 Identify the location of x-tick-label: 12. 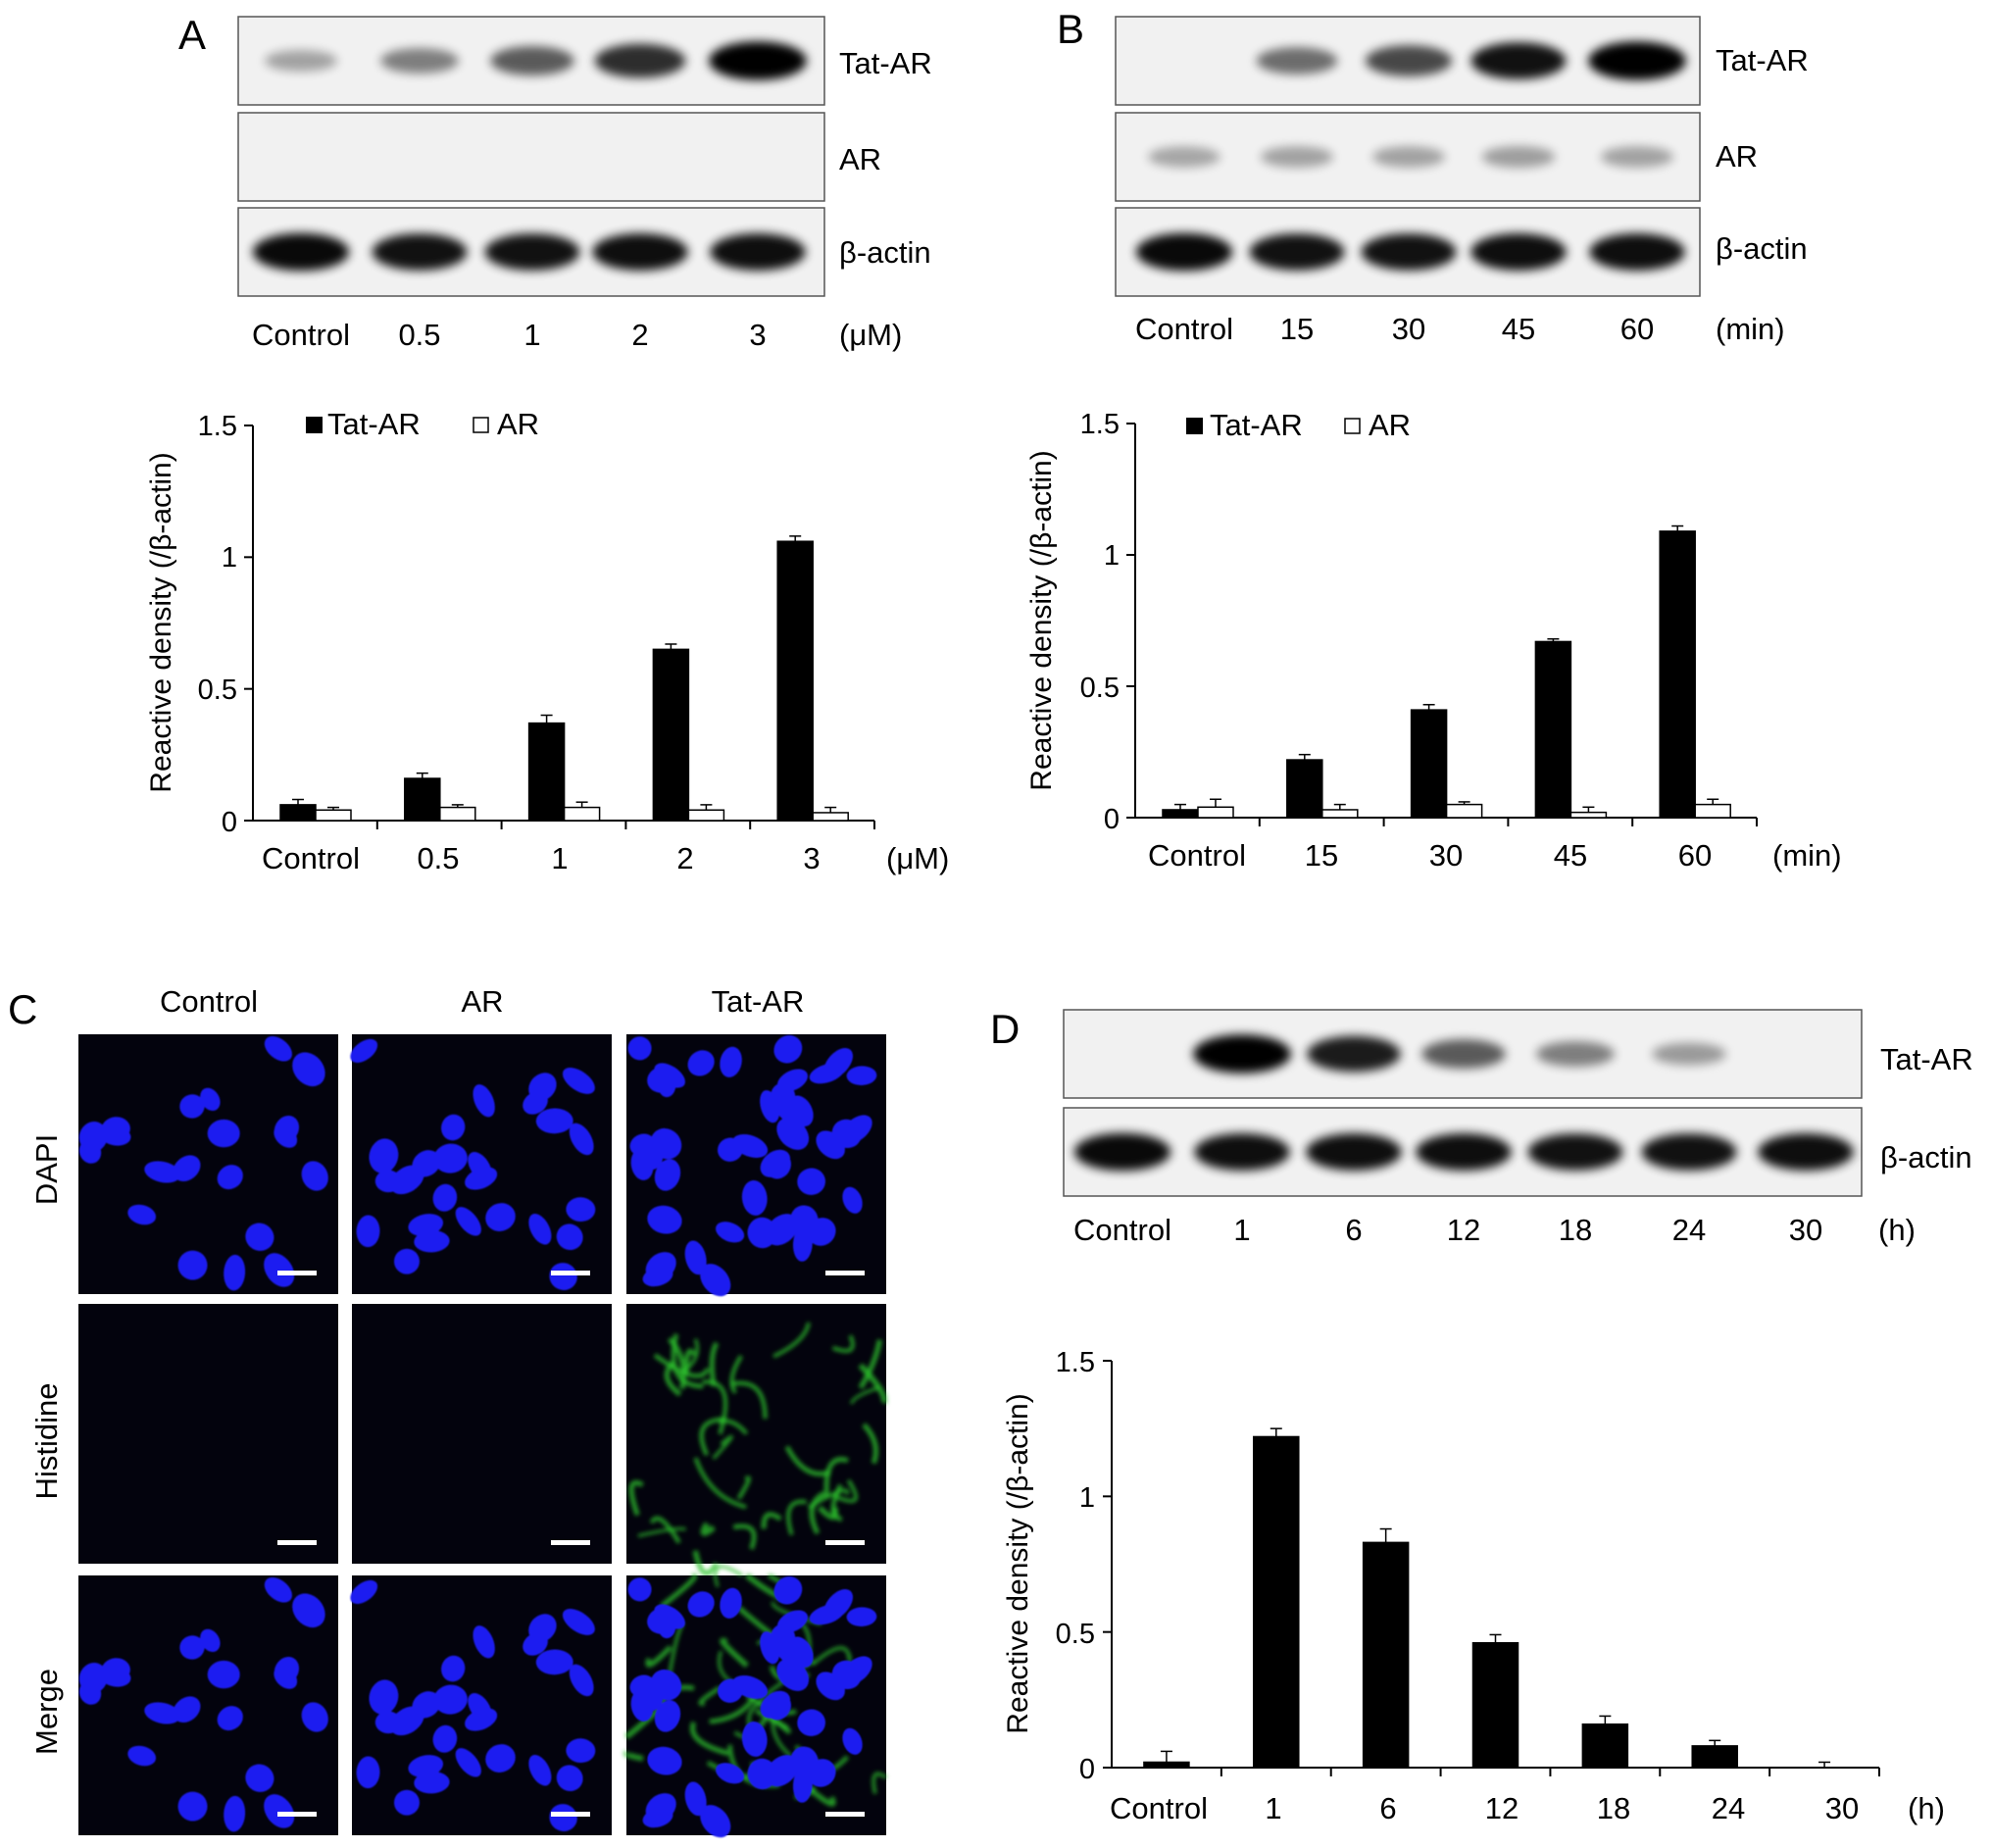
(1502, 1808).